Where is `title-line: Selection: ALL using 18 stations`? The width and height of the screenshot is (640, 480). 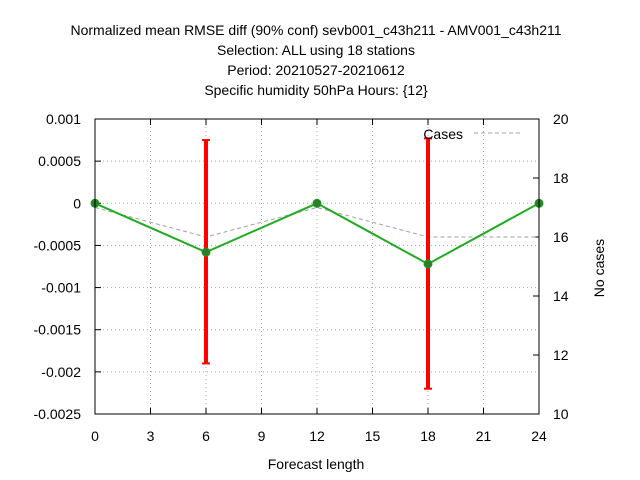 title-line: Selection: ALL using 18 stations is located at coordinates (316, 50).